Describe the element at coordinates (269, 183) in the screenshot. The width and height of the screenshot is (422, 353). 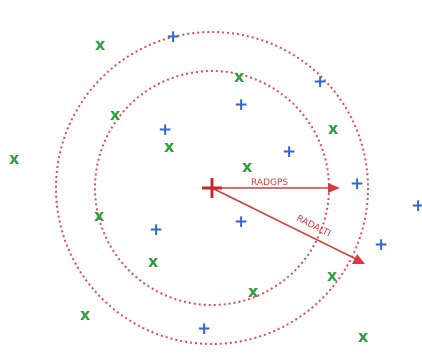
I see `radgps-label: RADGPS` at that location.